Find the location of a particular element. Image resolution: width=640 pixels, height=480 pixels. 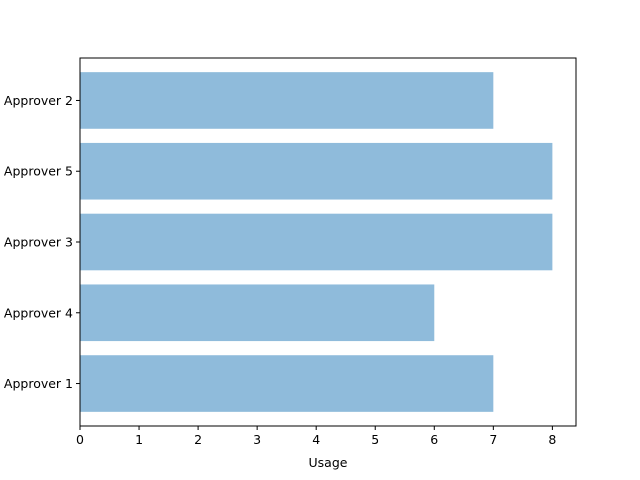

x-tick-label: 5 is located at coordinates (375, 439).